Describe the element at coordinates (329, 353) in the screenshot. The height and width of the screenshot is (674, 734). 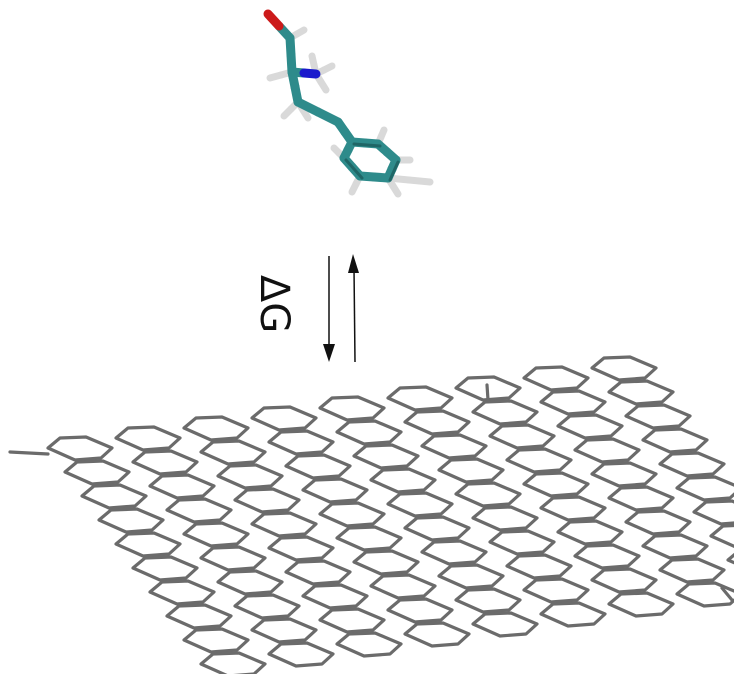
I see `forward-arrowhead` at that location.